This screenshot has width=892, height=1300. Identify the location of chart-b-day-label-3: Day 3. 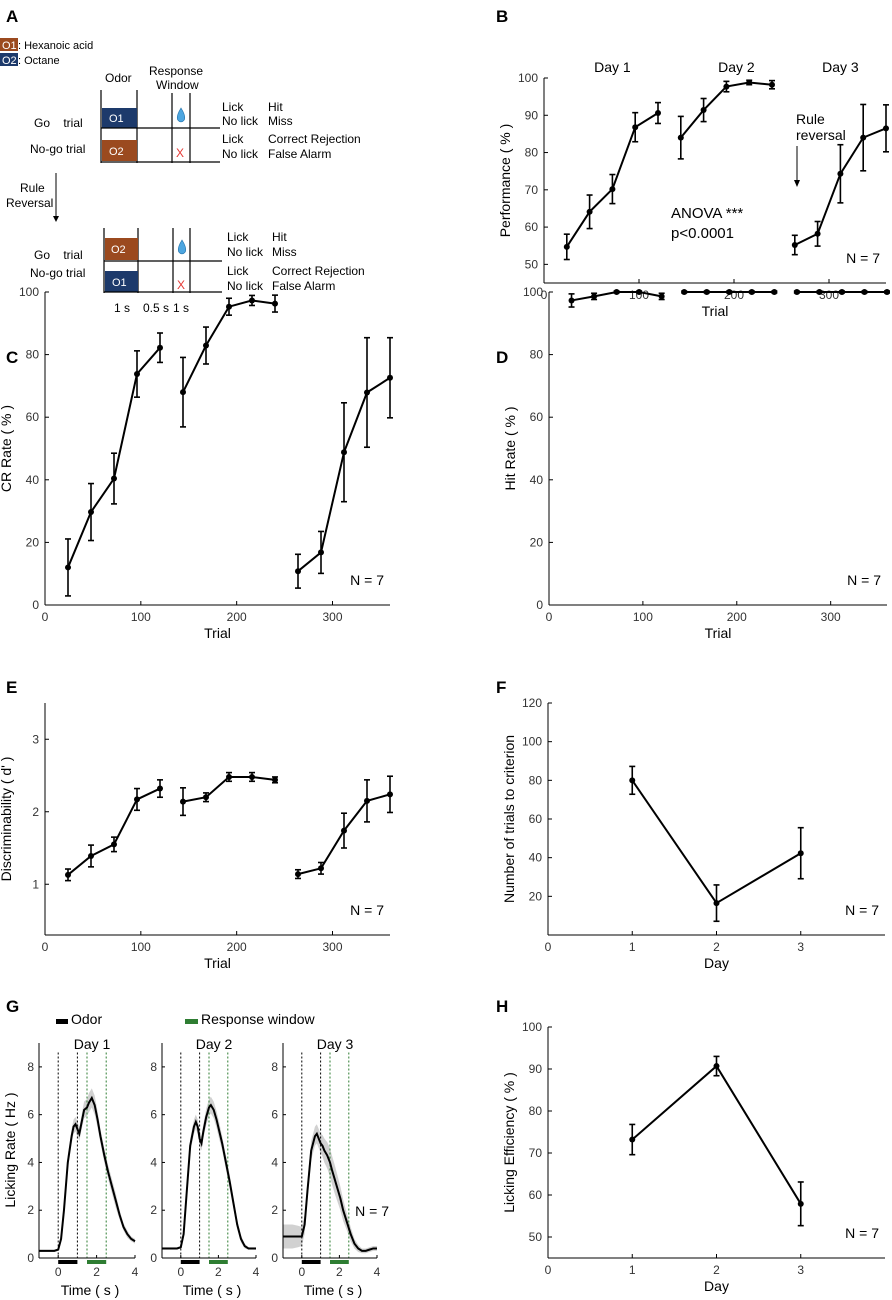
(840, 67).